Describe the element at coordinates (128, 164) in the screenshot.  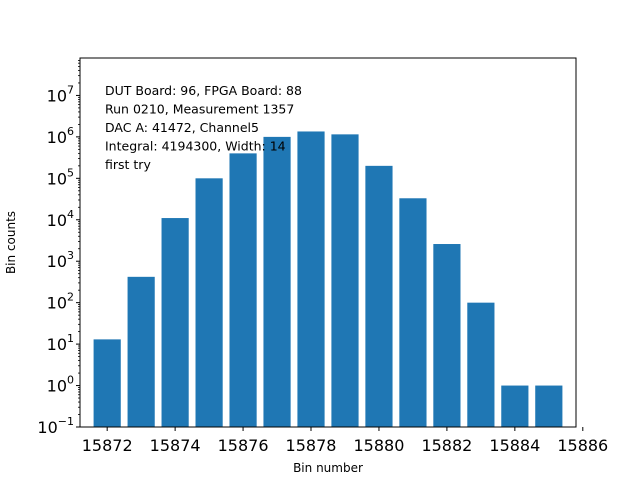
I see `annotation-line: first try` at that location.